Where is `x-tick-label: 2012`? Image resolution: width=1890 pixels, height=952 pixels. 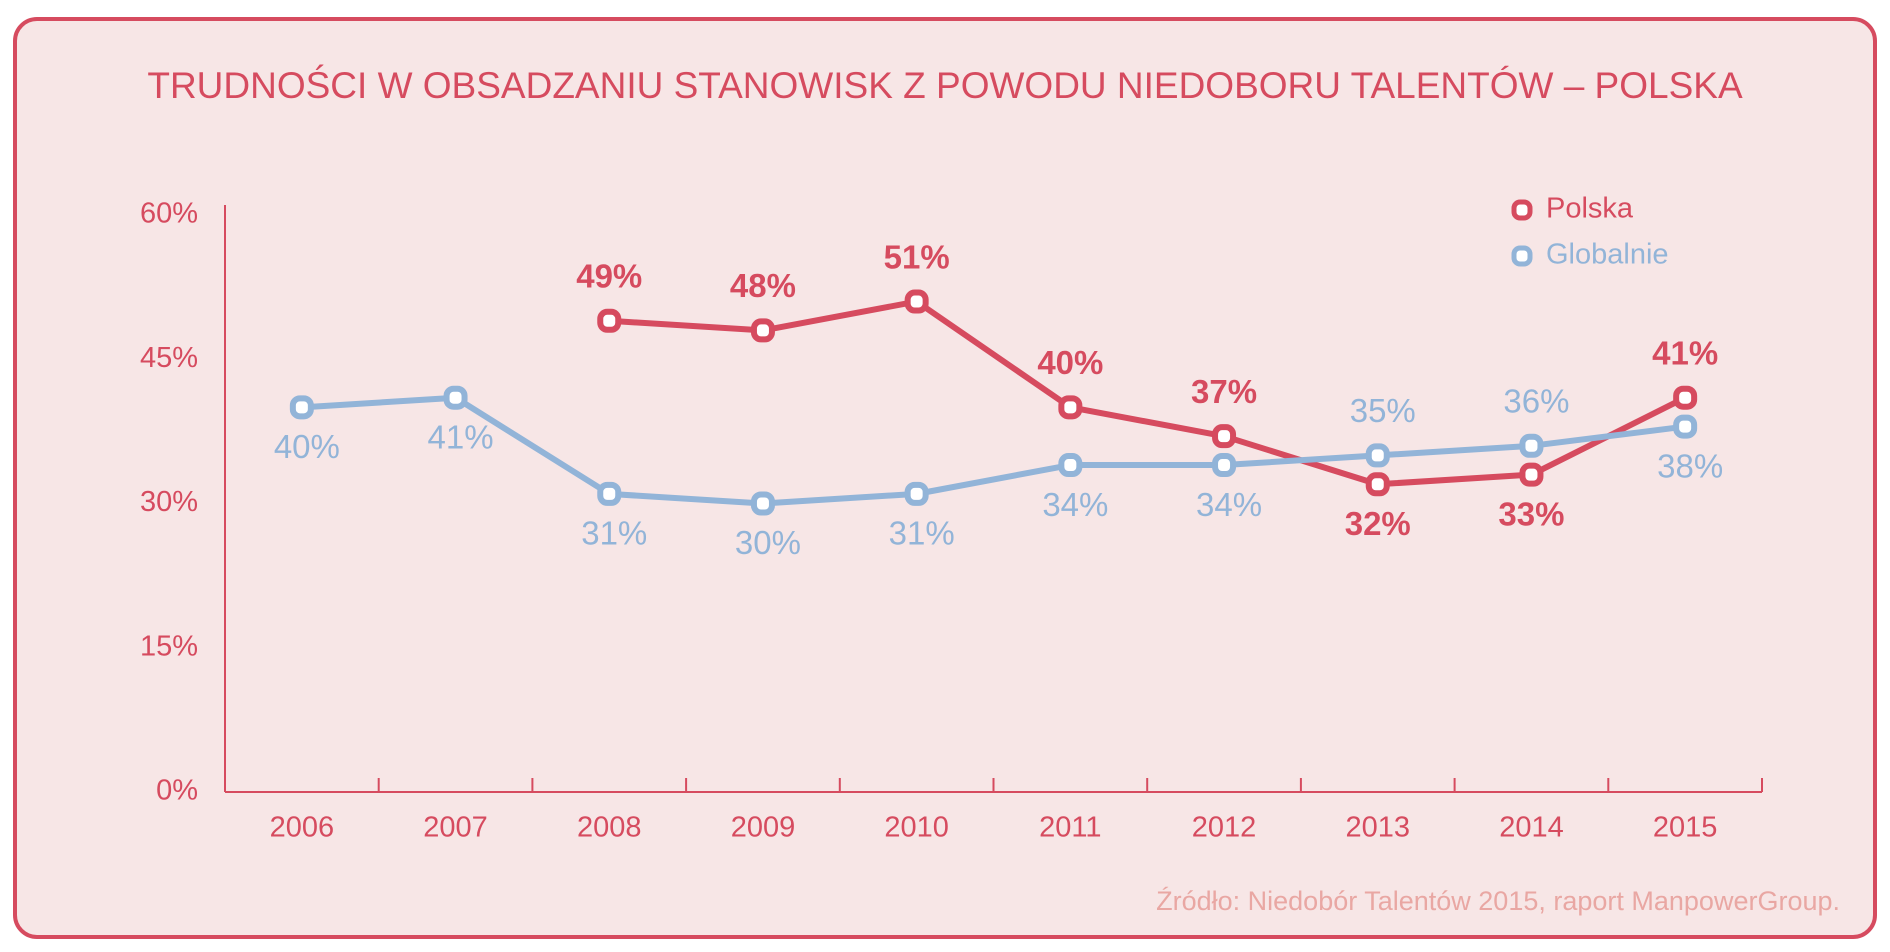 x-tick-label: 2012 is located at coordinates (1224, 828).